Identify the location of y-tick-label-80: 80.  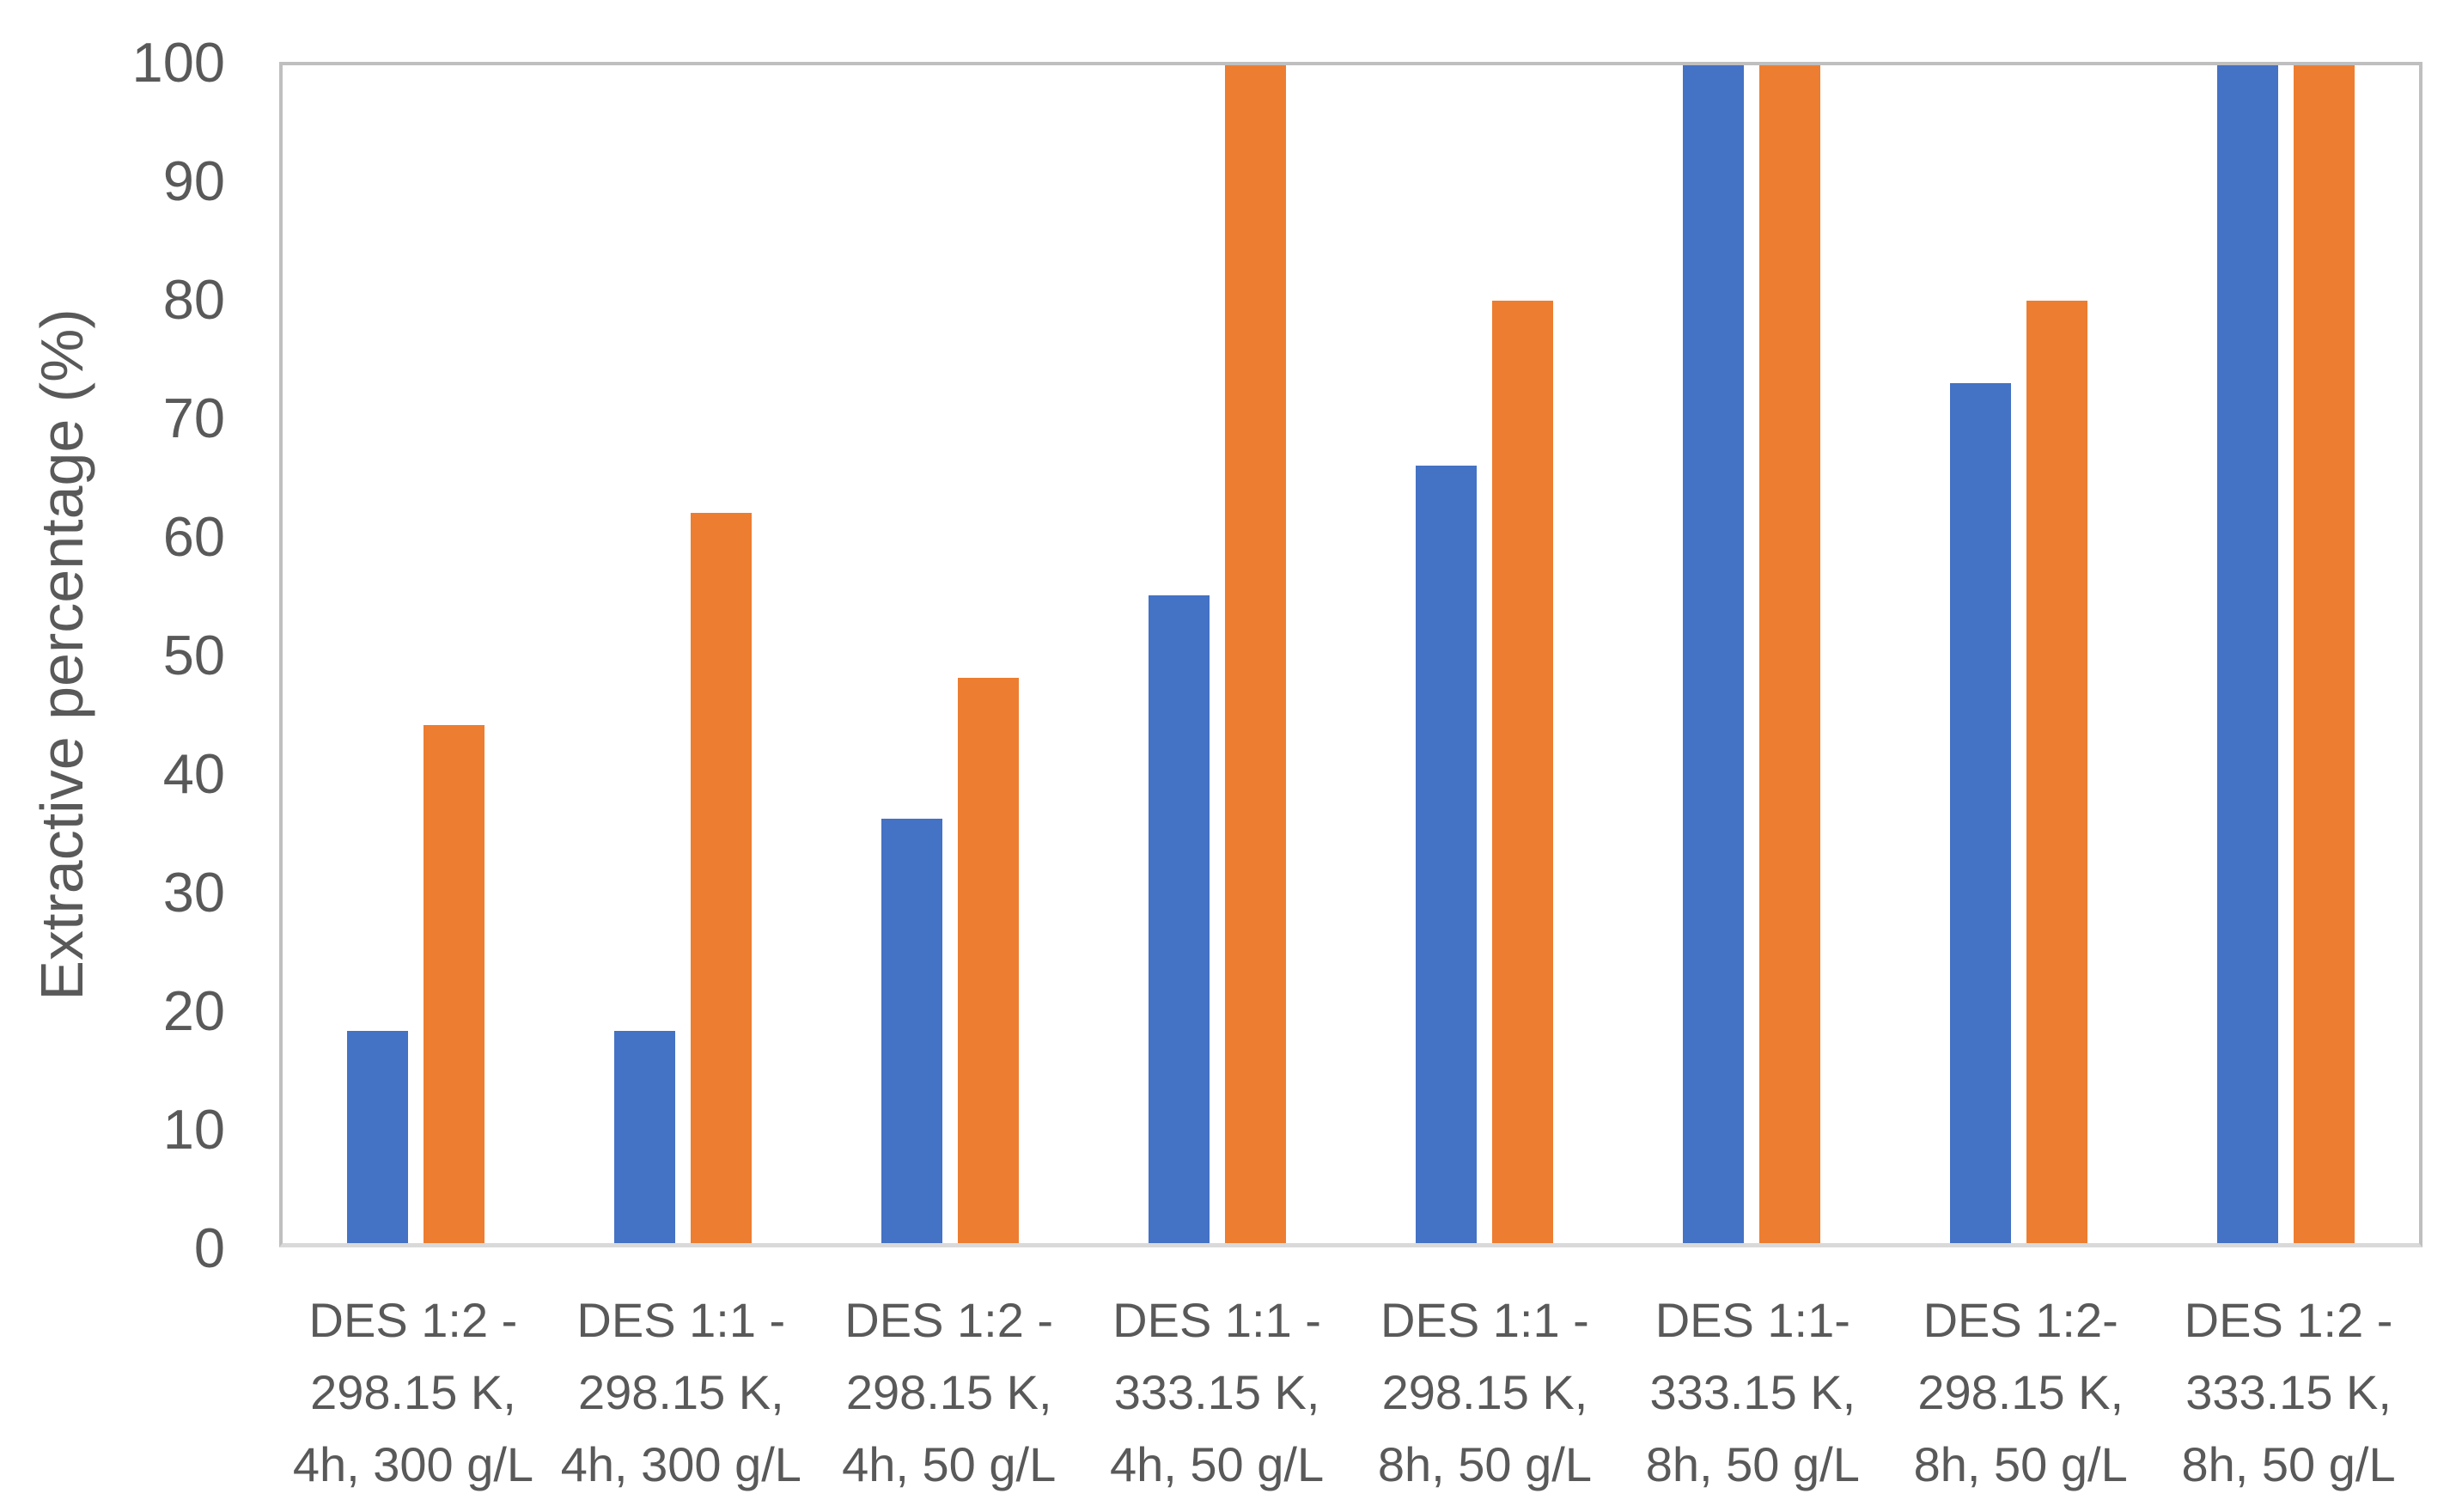
(193, 299).